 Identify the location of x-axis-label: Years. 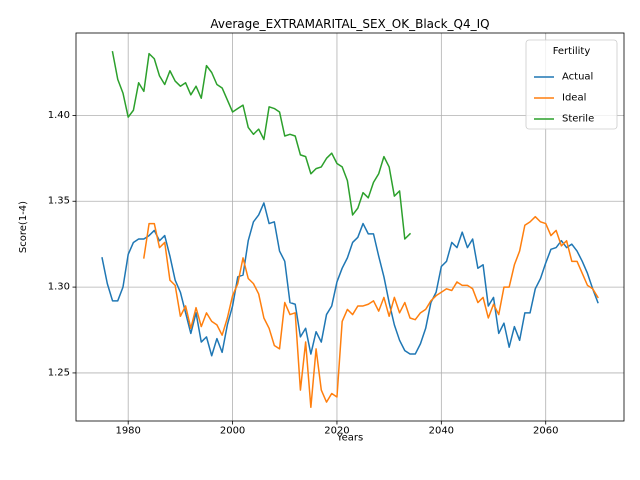
(349, 437).